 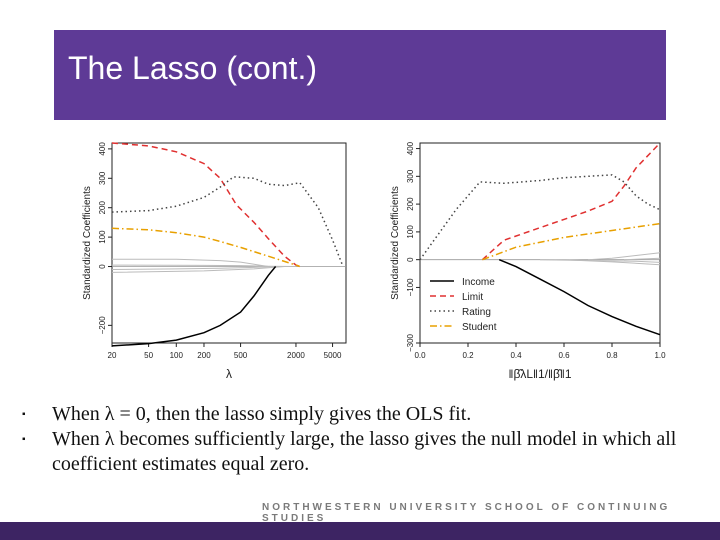 I want to click on y-tick-label: −100, so click(x=410, y=287).